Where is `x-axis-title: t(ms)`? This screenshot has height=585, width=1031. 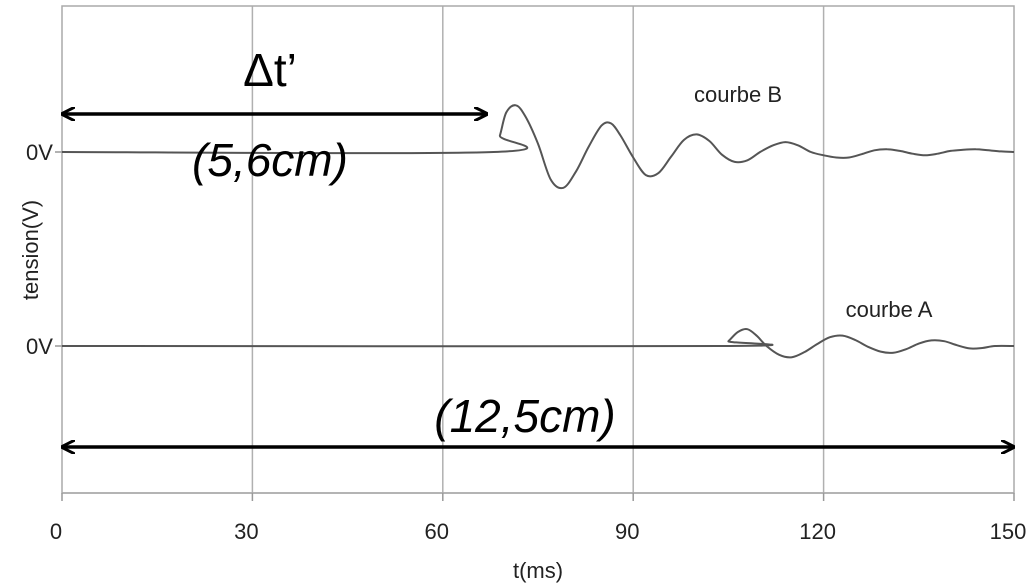 x-axis-title: t(ms) is located at coordinates (538, 570).